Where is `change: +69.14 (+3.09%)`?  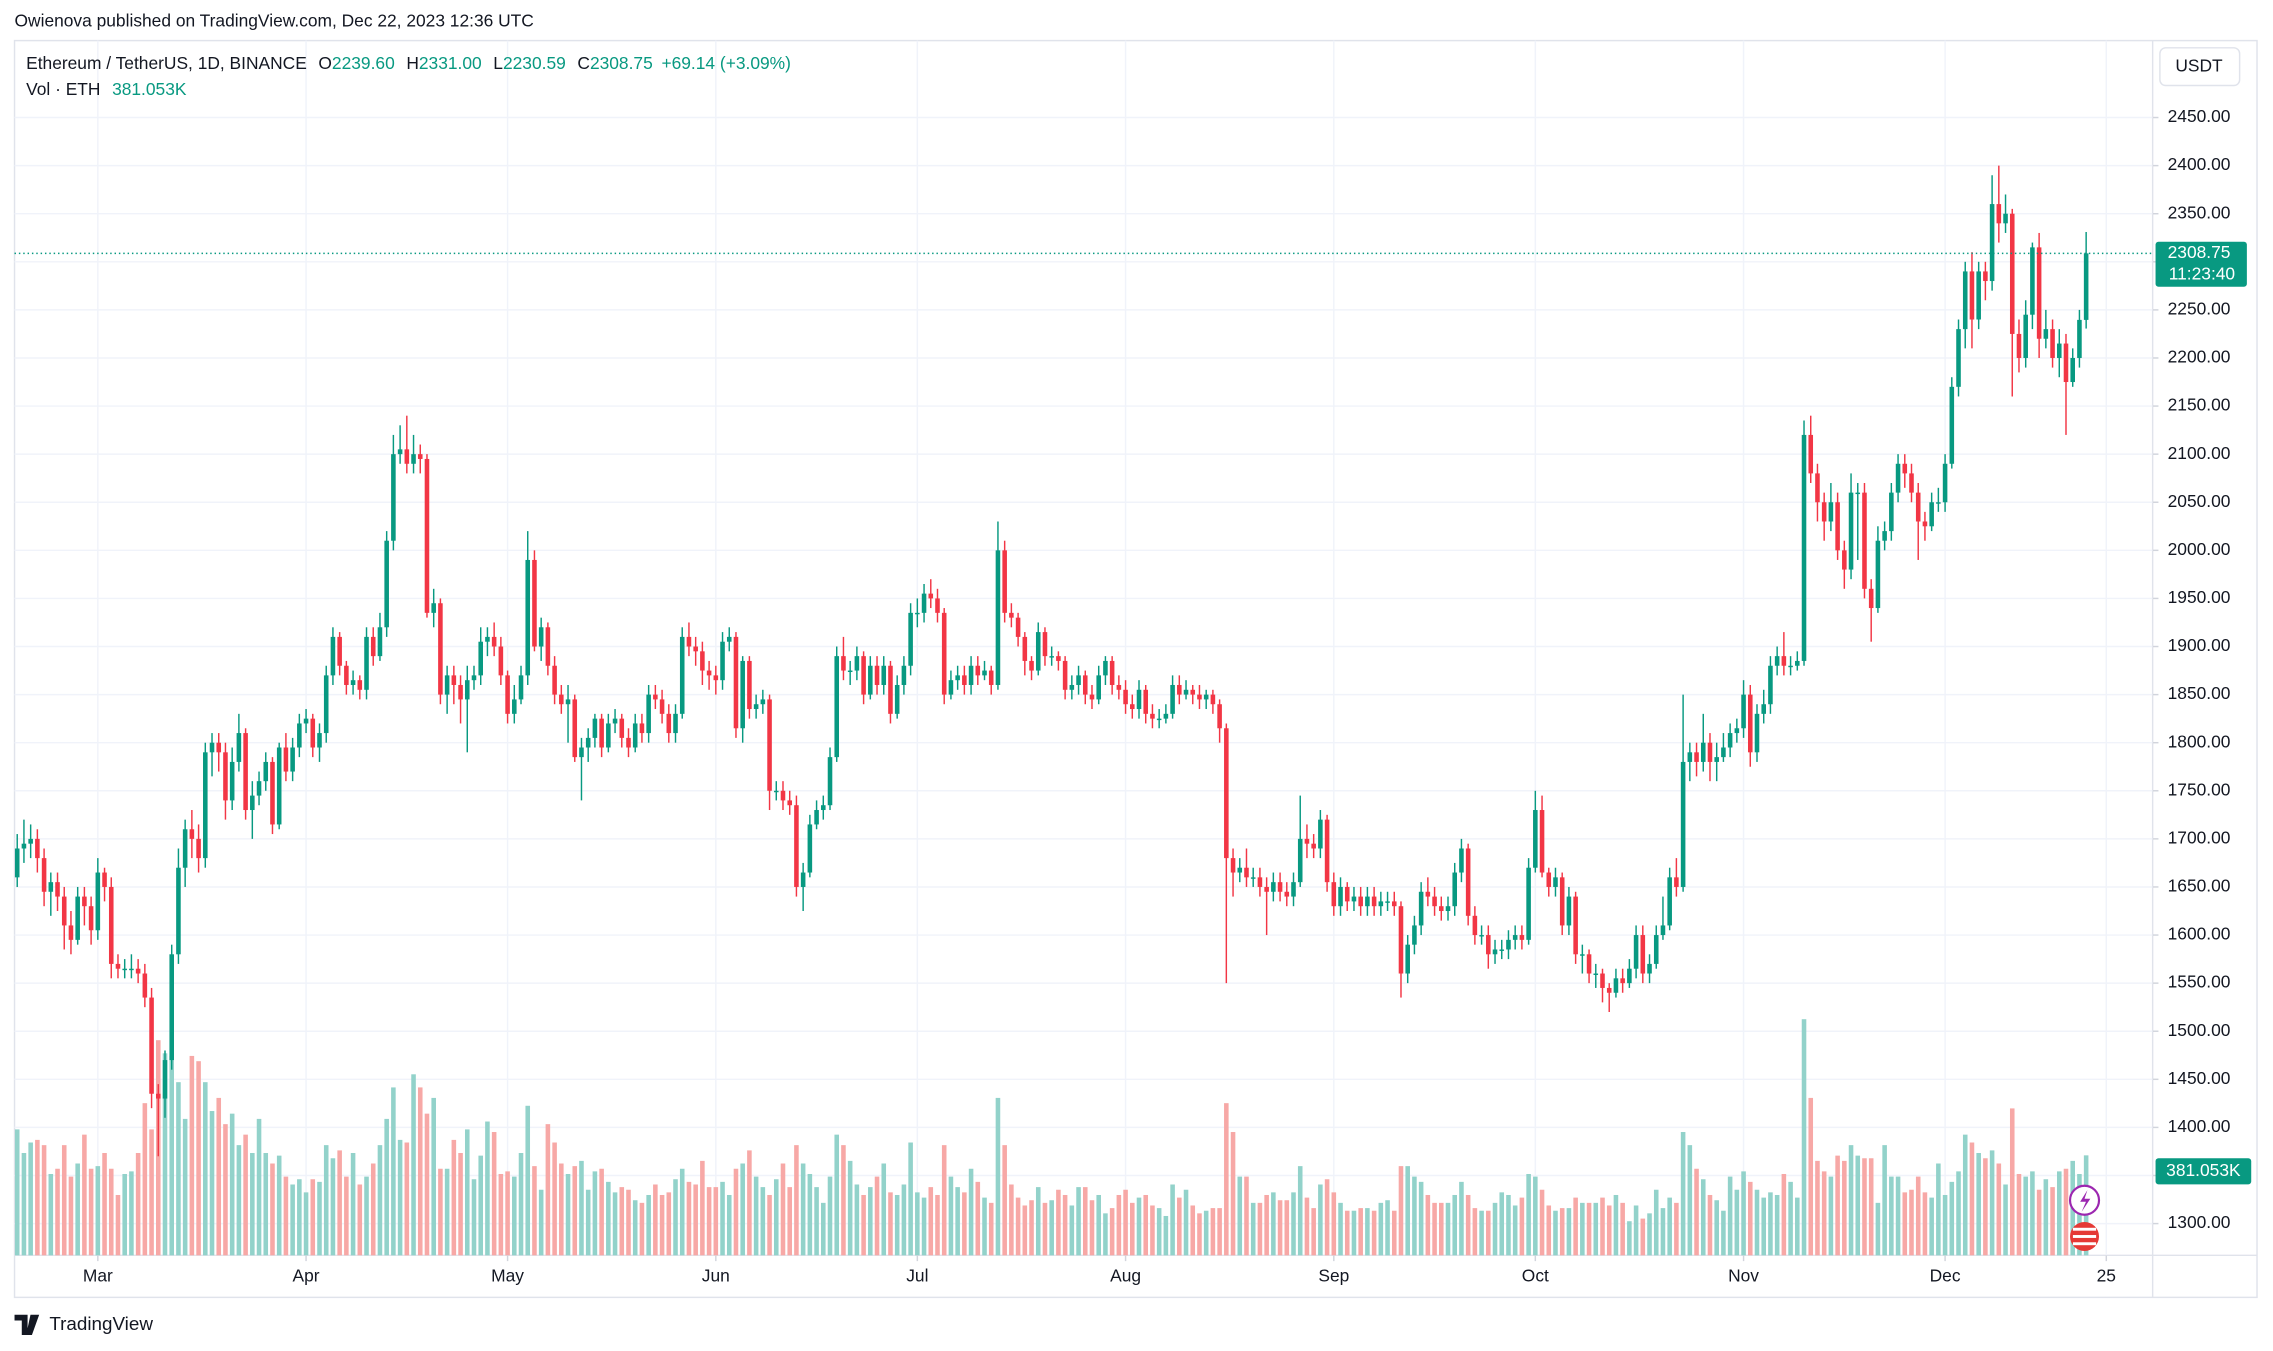
change: +69.14 (+3.09%) is located at coordinates (725, 62).